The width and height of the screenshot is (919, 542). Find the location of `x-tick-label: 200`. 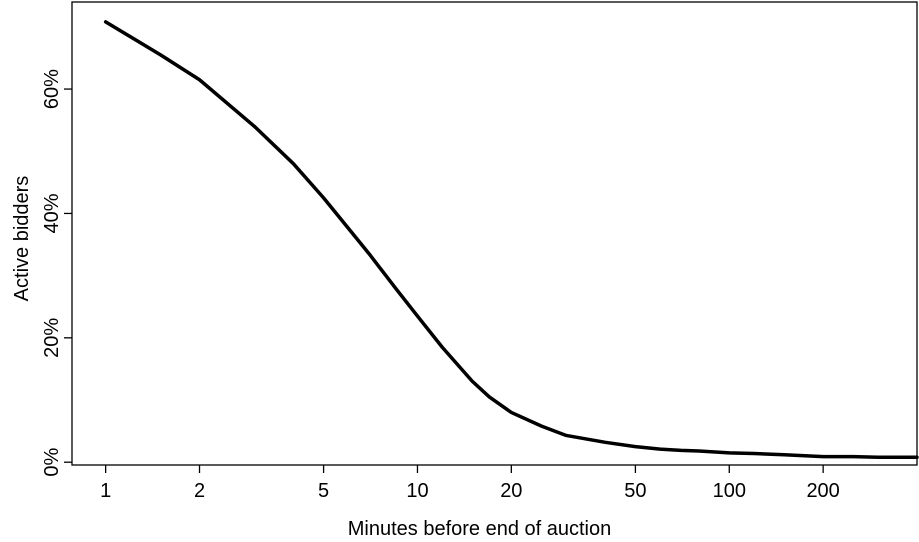

x-tick-label: 200 is located at coordinates (822, 491).